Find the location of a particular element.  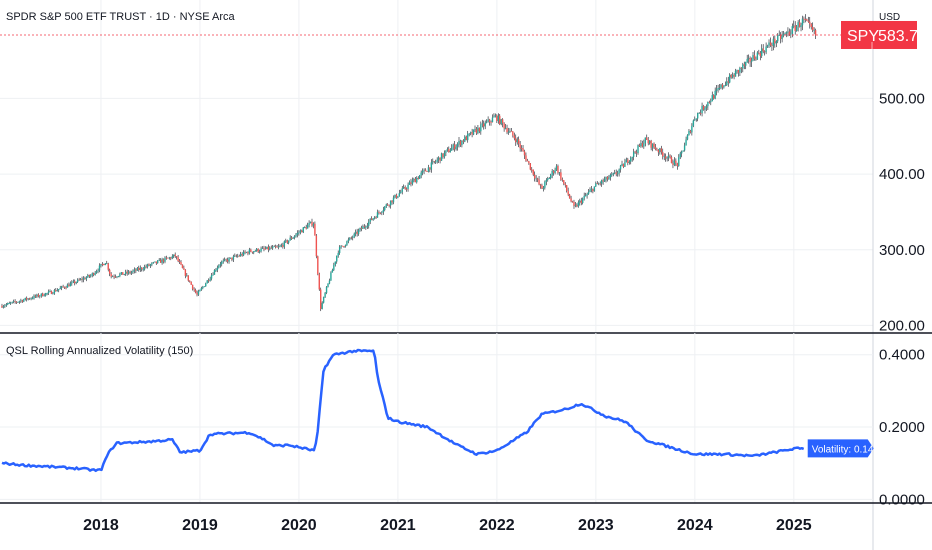

time-axis: 2018 2019 2020 2021 2022 2023 2024 2025 is located at coordinates (447, 525).